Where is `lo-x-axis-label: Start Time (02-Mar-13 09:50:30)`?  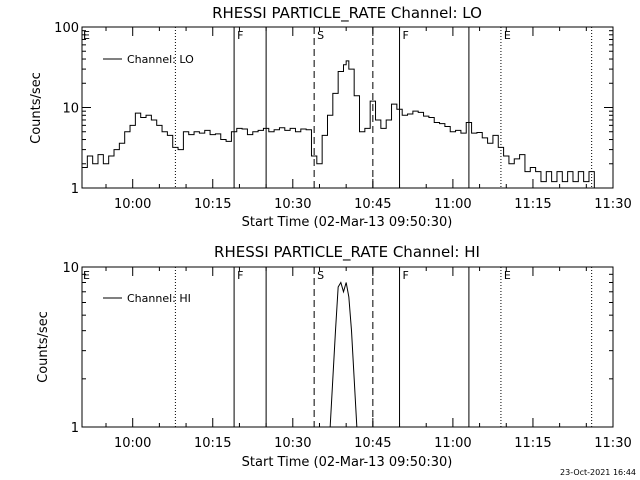
lo-x-axis-label: Start Time (02-Mar-13 09:50:30) is located at coordinates (347, 222).